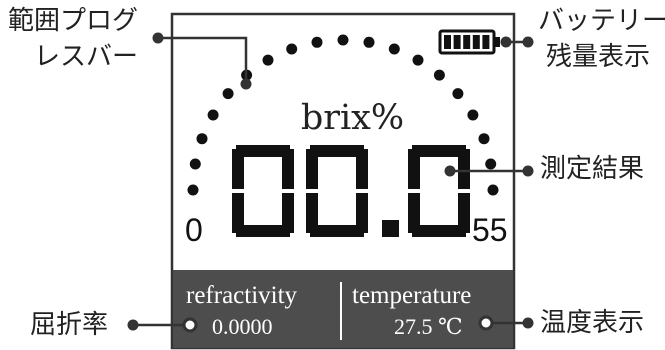 The image size is (665, 350). What do you see at coordinates (601, 21) in the screenshot?
I see `callout-battery-line1: バッテリー` at bounding box center [601, 21].